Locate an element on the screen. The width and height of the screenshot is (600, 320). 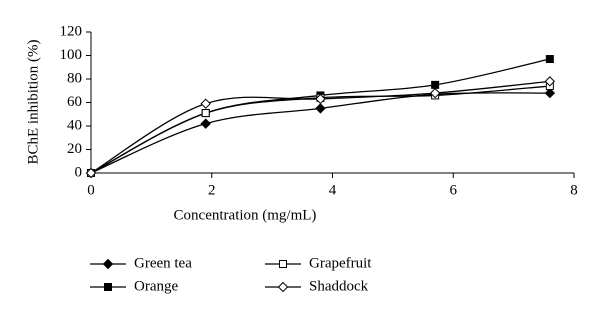
legend-label: Grapefruit is located at coordinates (340, 263).